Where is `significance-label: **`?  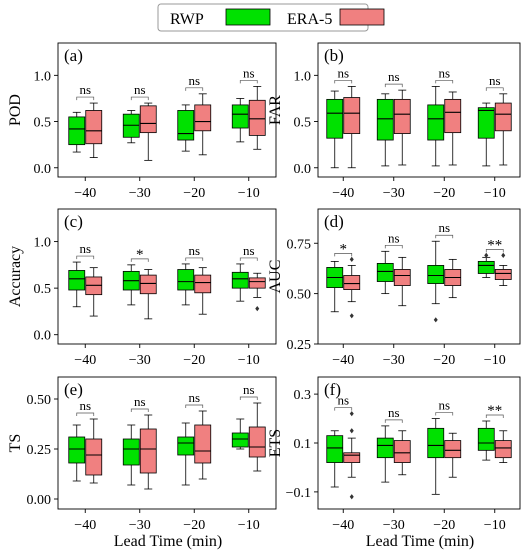 significance-label: ** is located at coordinates (494, 245).